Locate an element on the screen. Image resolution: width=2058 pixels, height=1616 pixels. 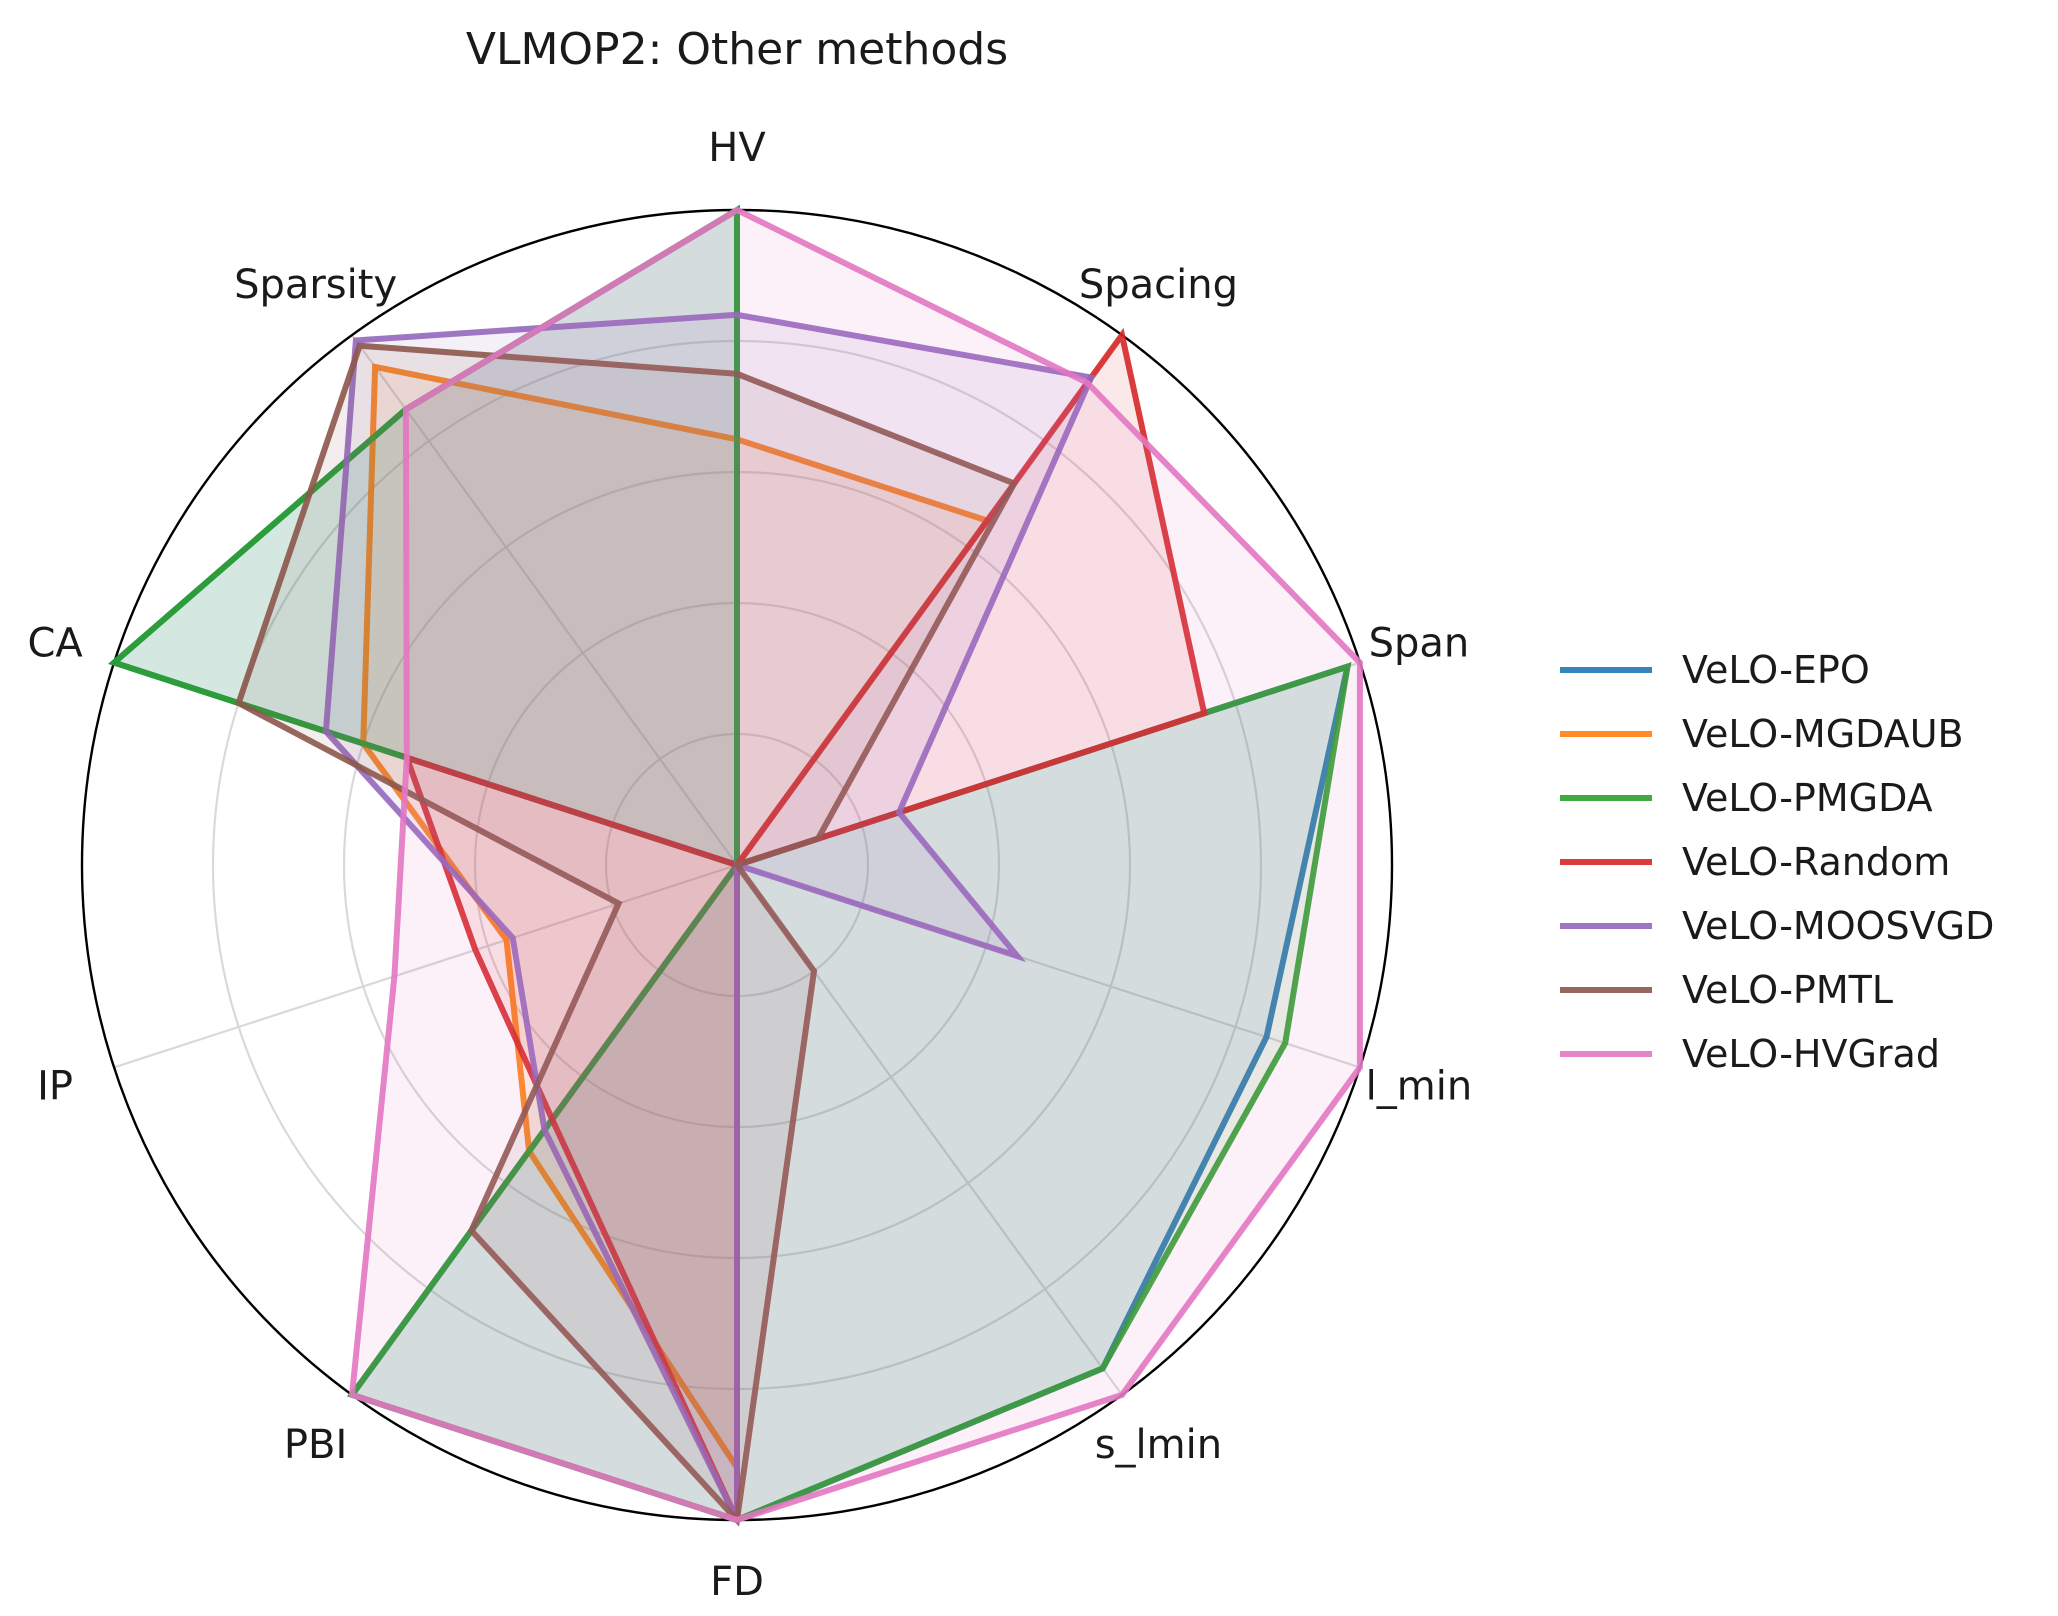
legend-label-2: VeLO-MGDAUB is located at coordinates (1823, 734).